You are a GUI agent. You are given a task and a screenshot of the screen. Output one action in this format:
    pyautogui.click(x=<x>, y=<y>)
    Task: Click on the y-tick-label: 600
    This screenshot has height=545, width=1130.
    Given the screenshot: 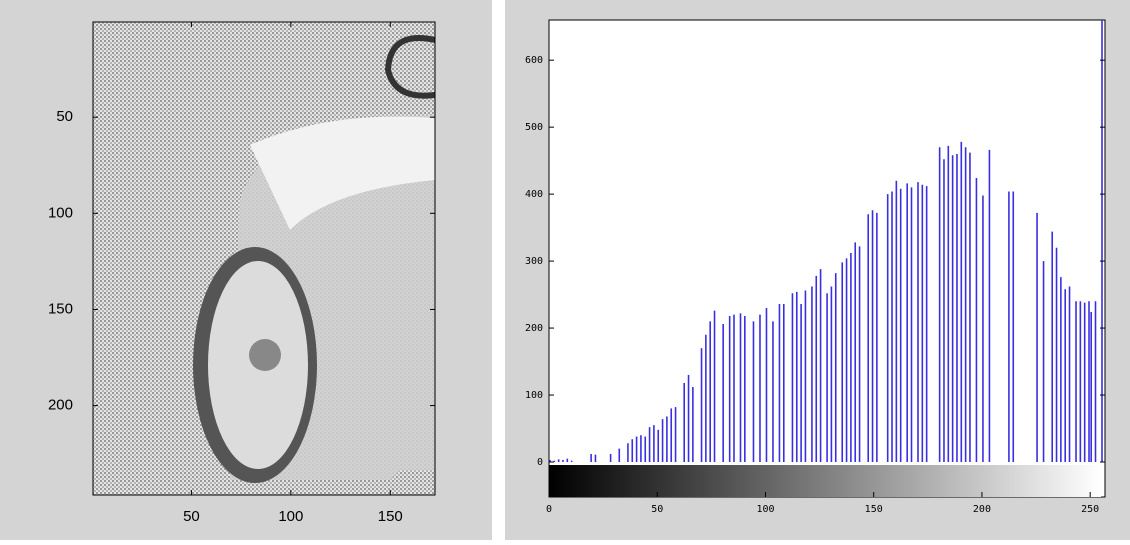 What is the action you would take?
    pyautogui.click(x=534, y=60)
    